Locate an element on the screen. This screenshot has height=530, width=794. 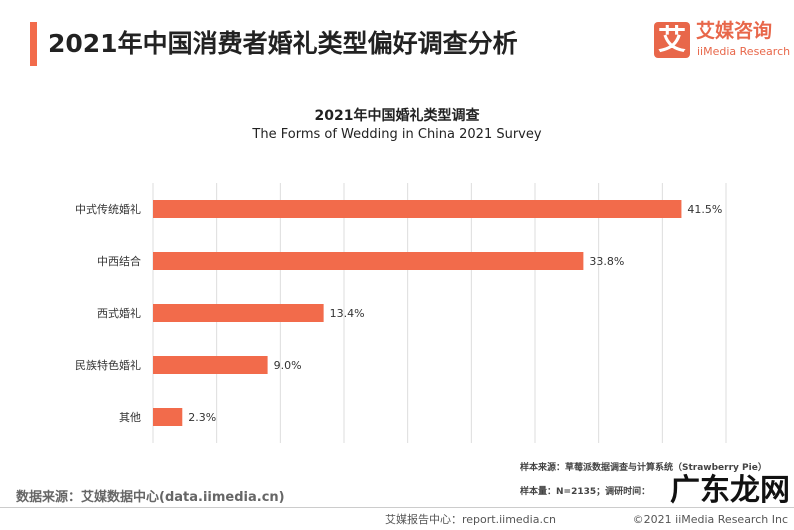
sample-size: 样本量：N=2135；调研时间： is located at coordinates (585, 492).